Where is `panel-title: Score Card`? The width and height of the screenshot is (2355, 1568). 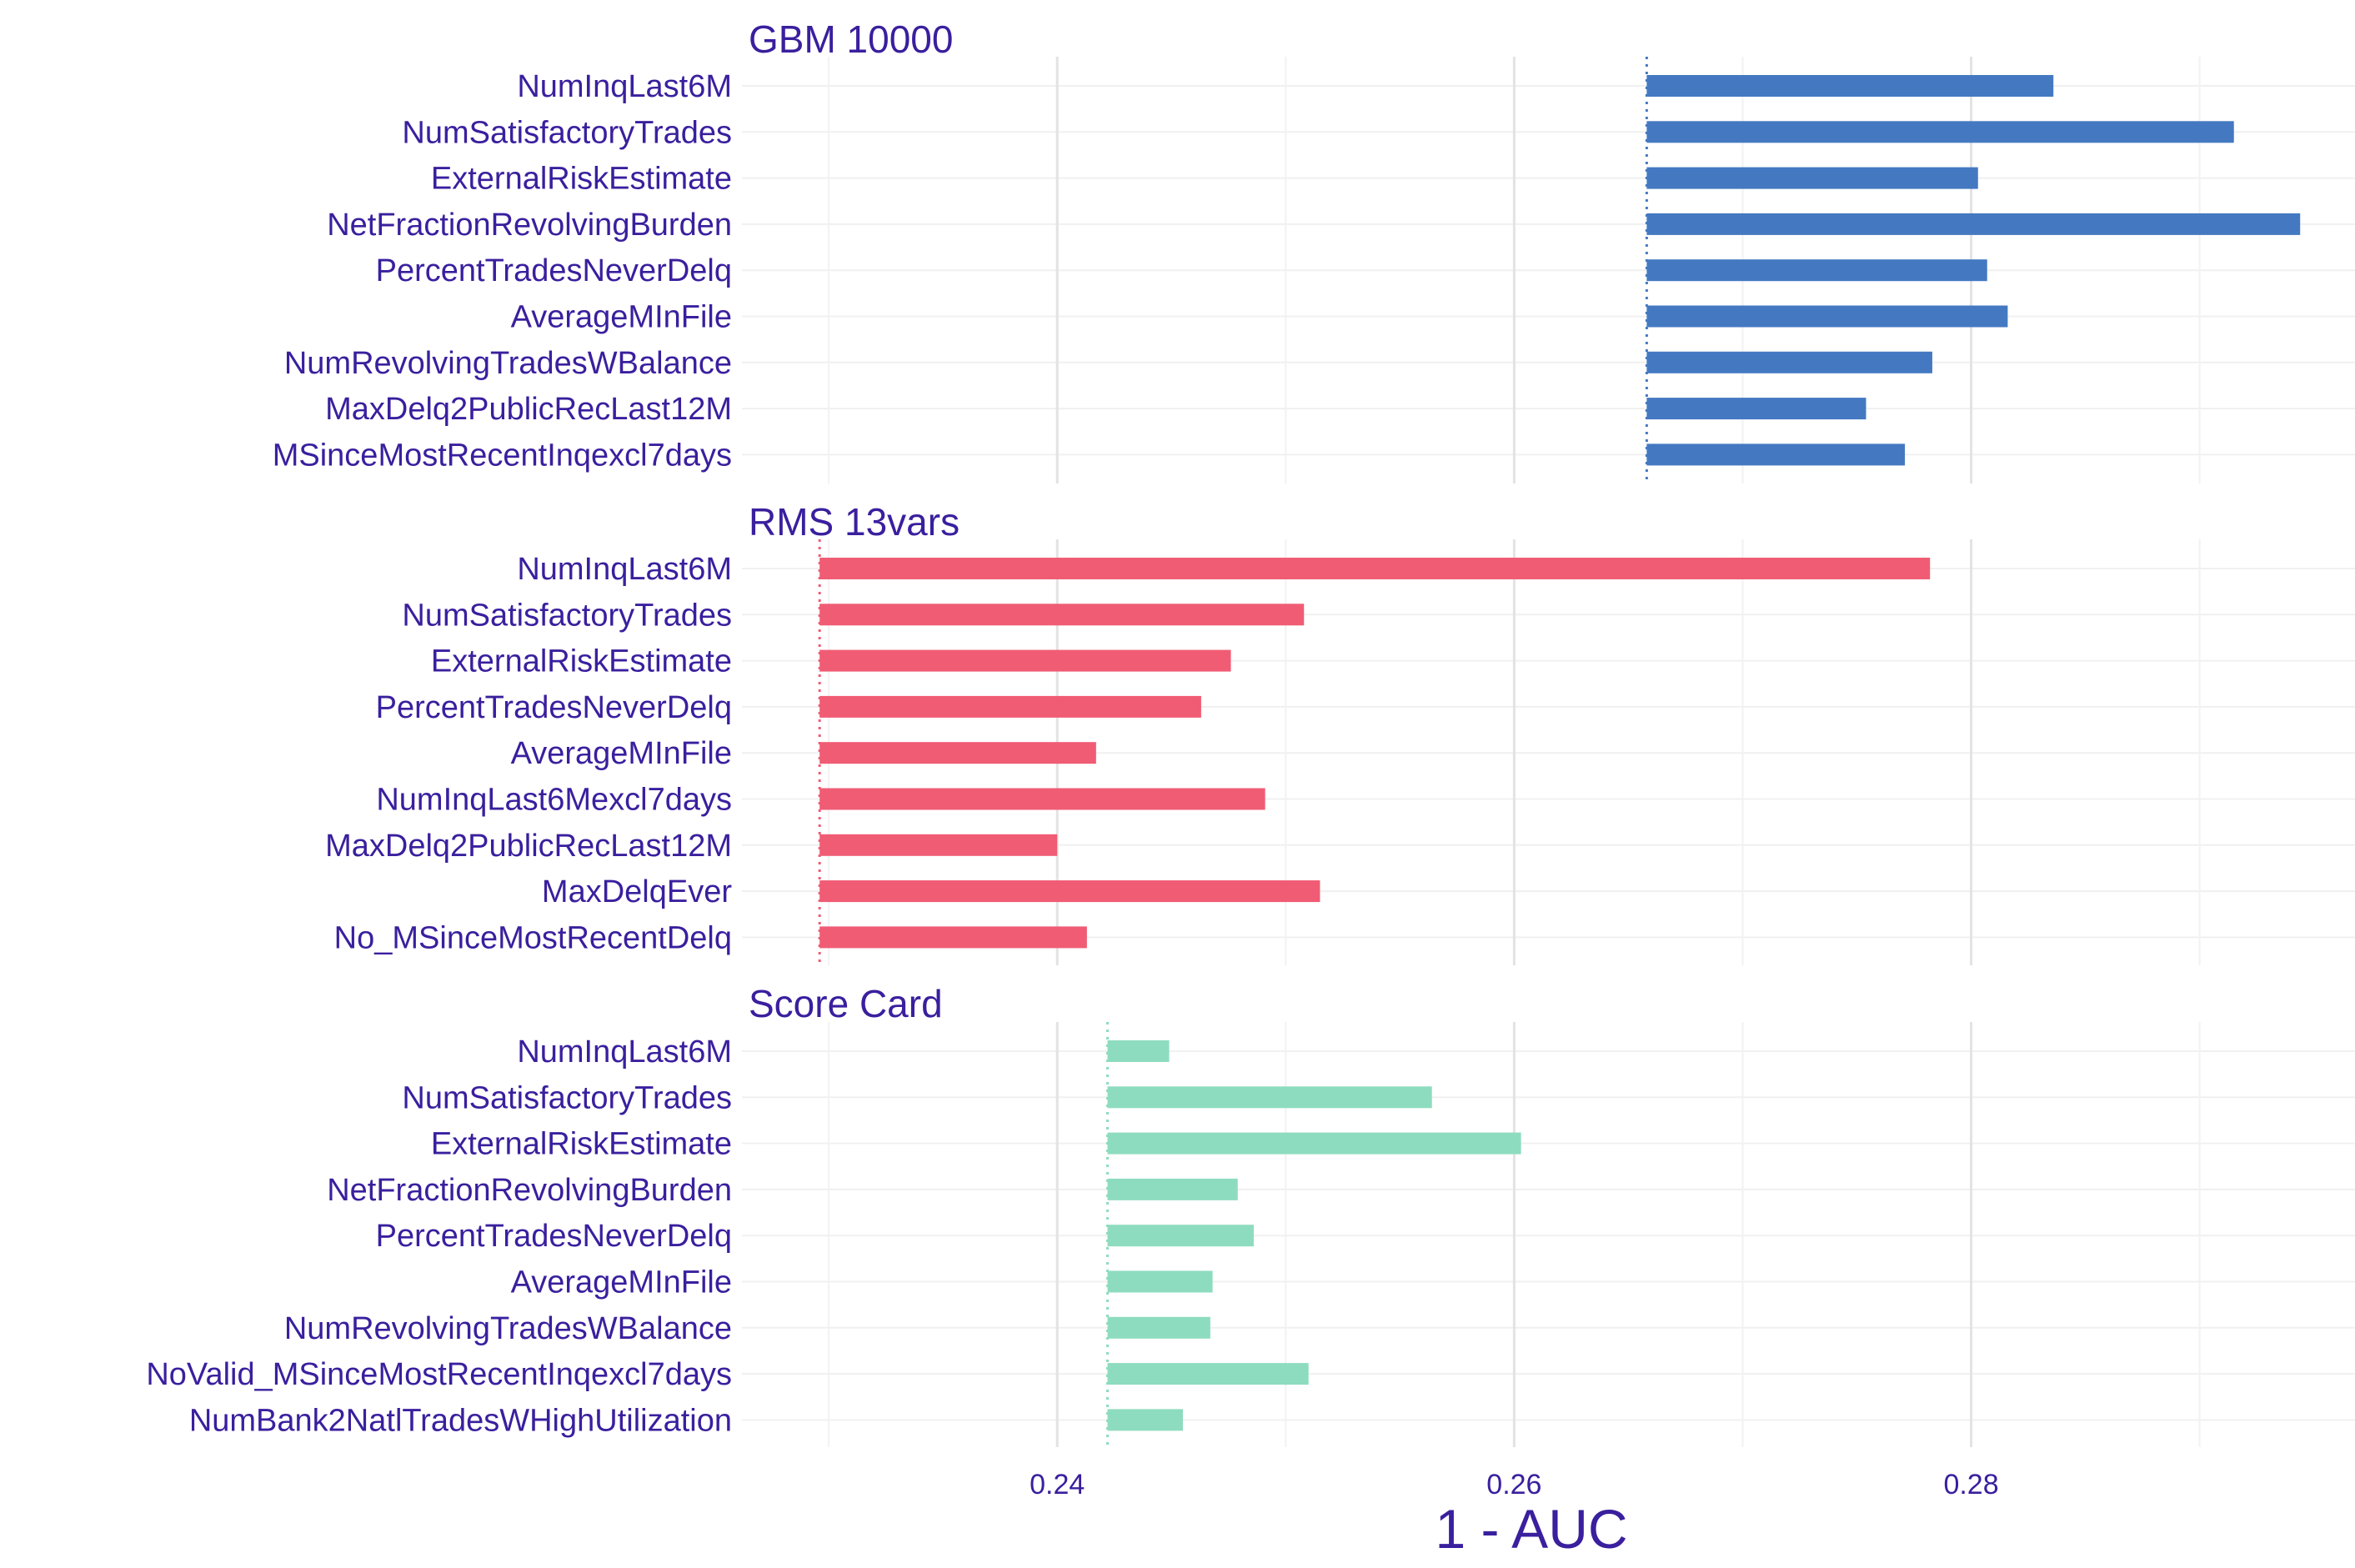 panel-title: Score Card is located at coordinates (846, 1003).